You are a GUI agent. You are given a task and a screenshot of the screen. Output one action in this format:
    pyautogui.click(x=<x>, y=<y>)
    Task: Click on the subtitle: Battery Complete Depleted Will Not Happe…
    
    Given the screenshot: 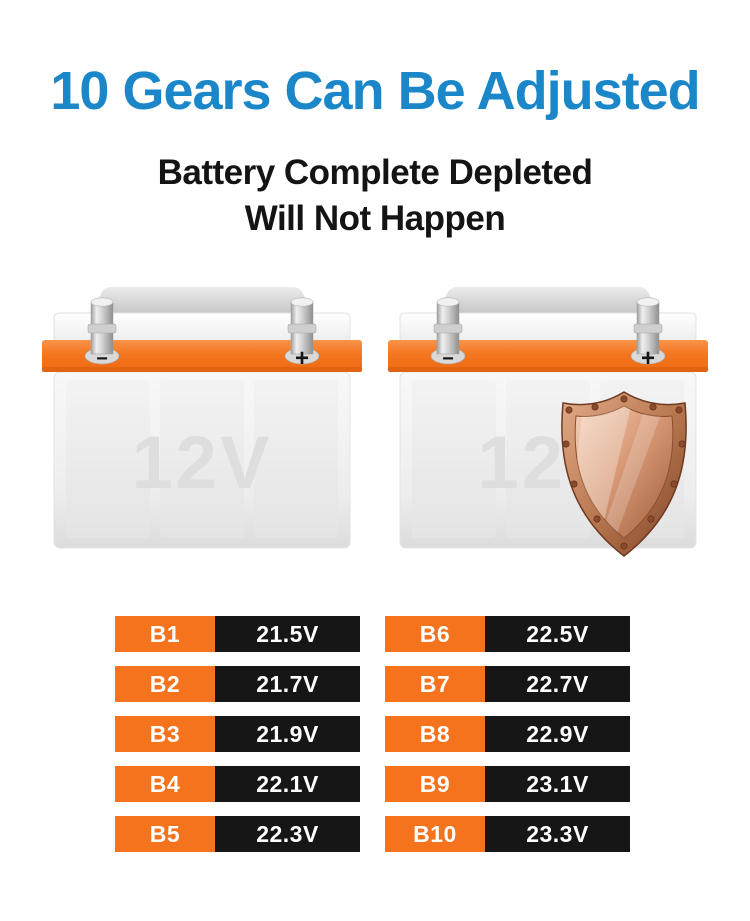 What is the action you would take?
    pyautogui.click(x=375, y=196)
    